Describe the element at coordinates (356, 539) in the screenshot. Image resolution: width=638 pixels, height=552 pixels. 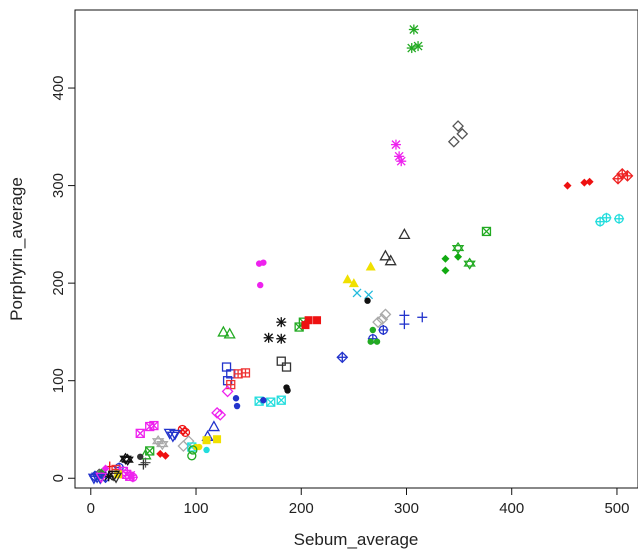
I see `x-axis-title: Sebum_average` at that location.